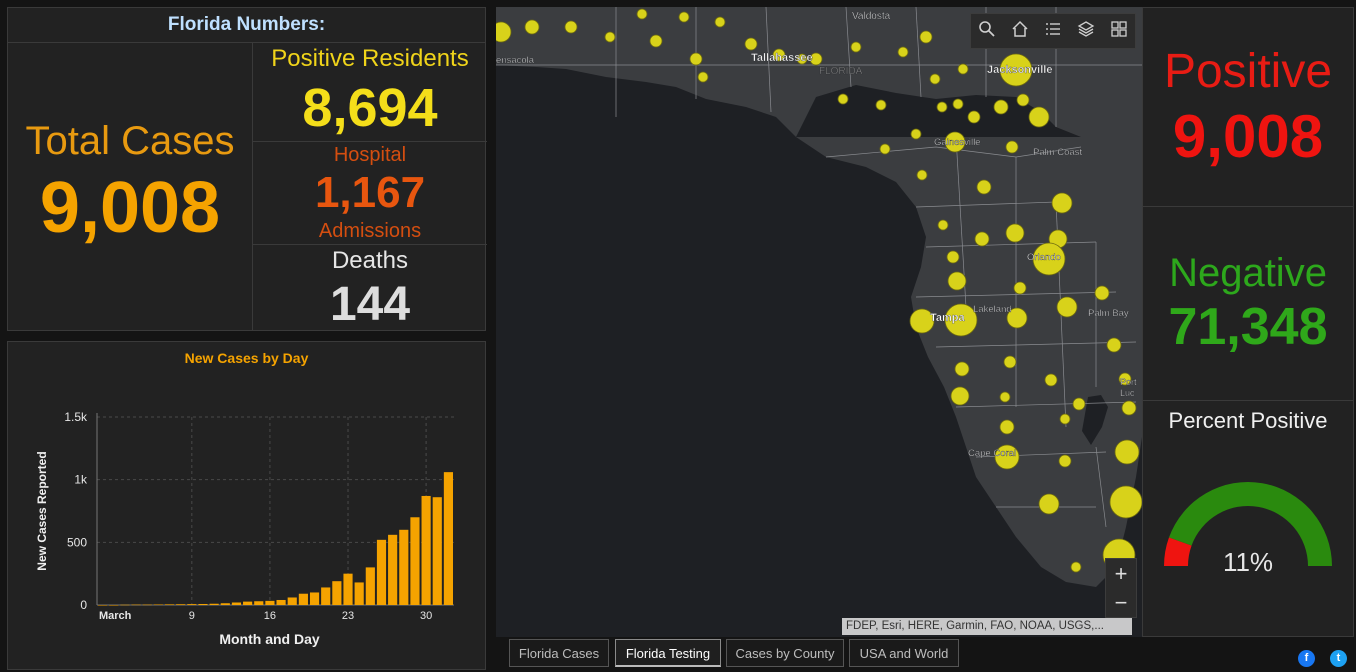 This screenshot has width=1356, height=672. Describe the element at coordinates (1128, 382) in the screenshot. I see `map-label-port-st-lucie: Port` at that location.